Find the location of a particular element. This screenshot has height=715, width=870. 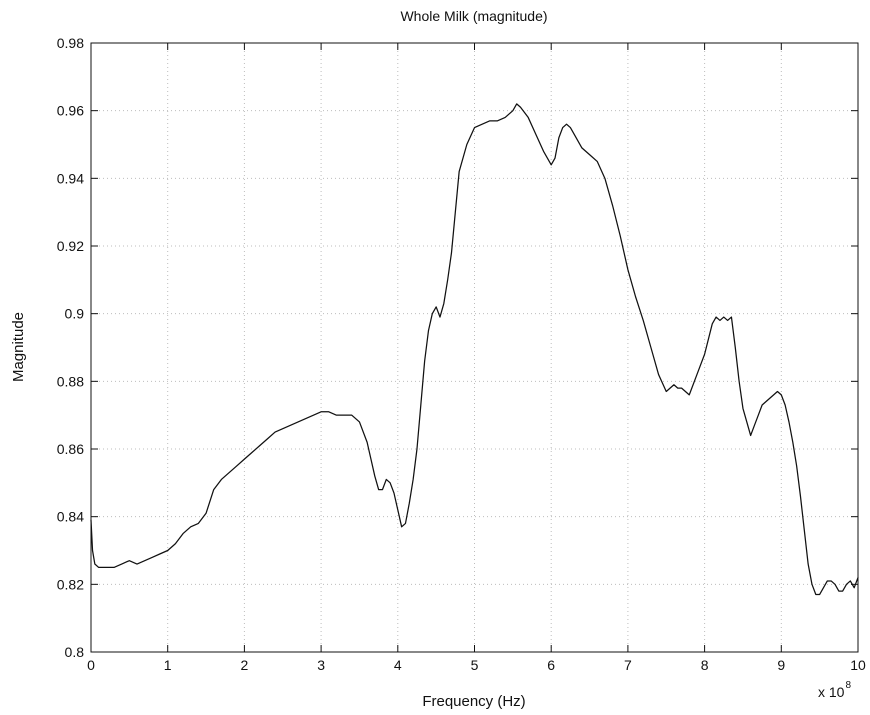

x-tick-label: 5 is located at coordinates (475, 665).